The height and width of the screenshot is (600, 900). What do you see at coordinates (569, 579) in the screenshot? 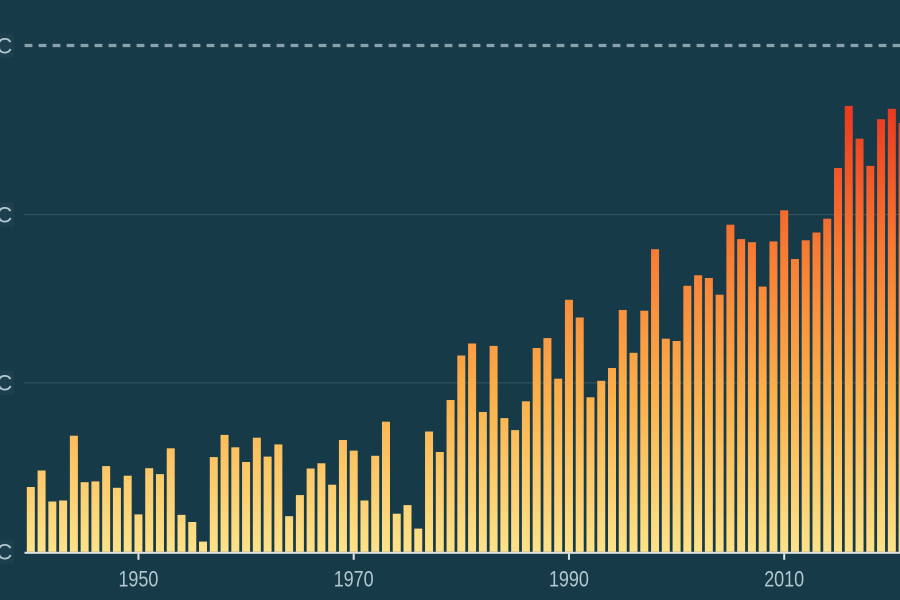
I see `svg-text: 1990` at bounding box center [569, 579].